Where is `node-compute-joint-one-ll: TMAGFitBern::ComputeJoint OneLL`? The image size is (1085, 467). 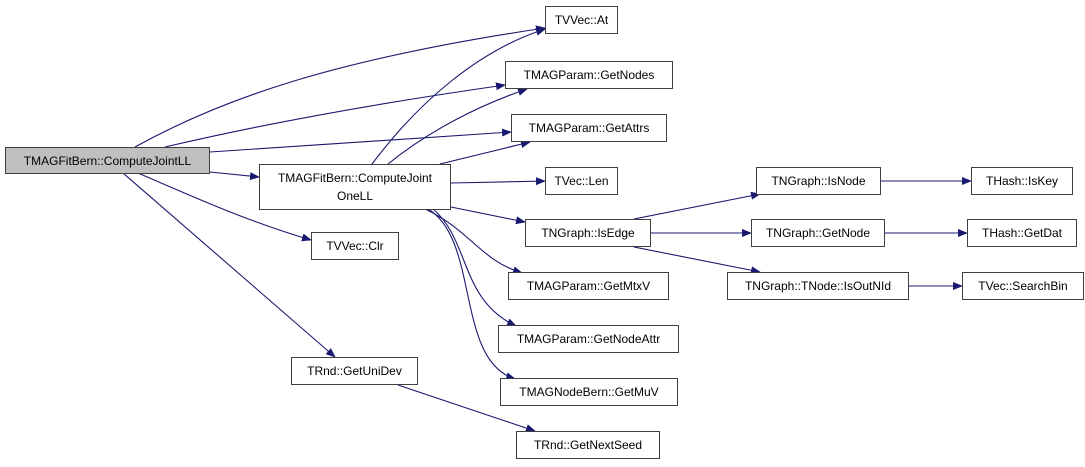
node-compute-joint-one-ll: TMAGFitBern::ComputeJoint OneLL is located at coordinates (355, 187).